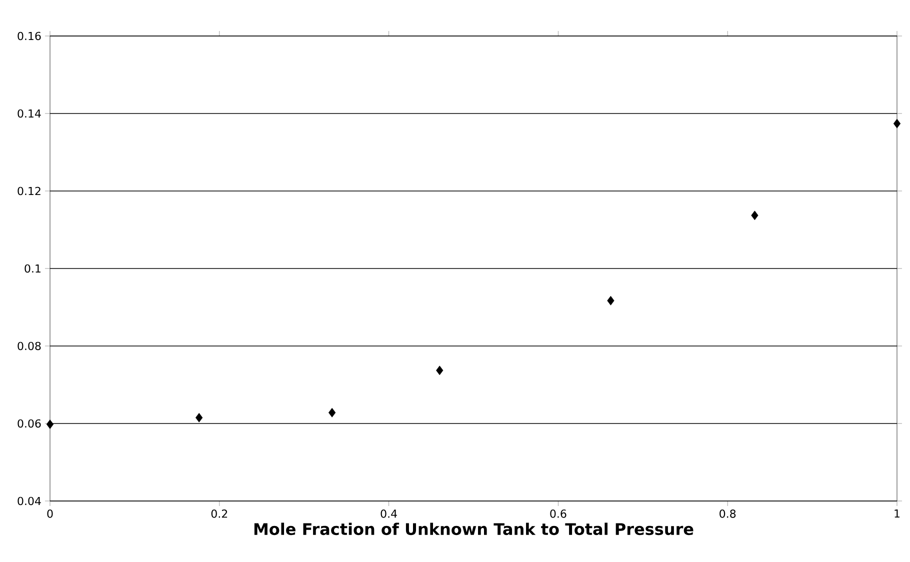 This screenshot has width=910, height=562. What do you see at coordinates (388, 514) in the screenshot?
I see `x-tick-label: 0.4` at bounding box center [388, 514].